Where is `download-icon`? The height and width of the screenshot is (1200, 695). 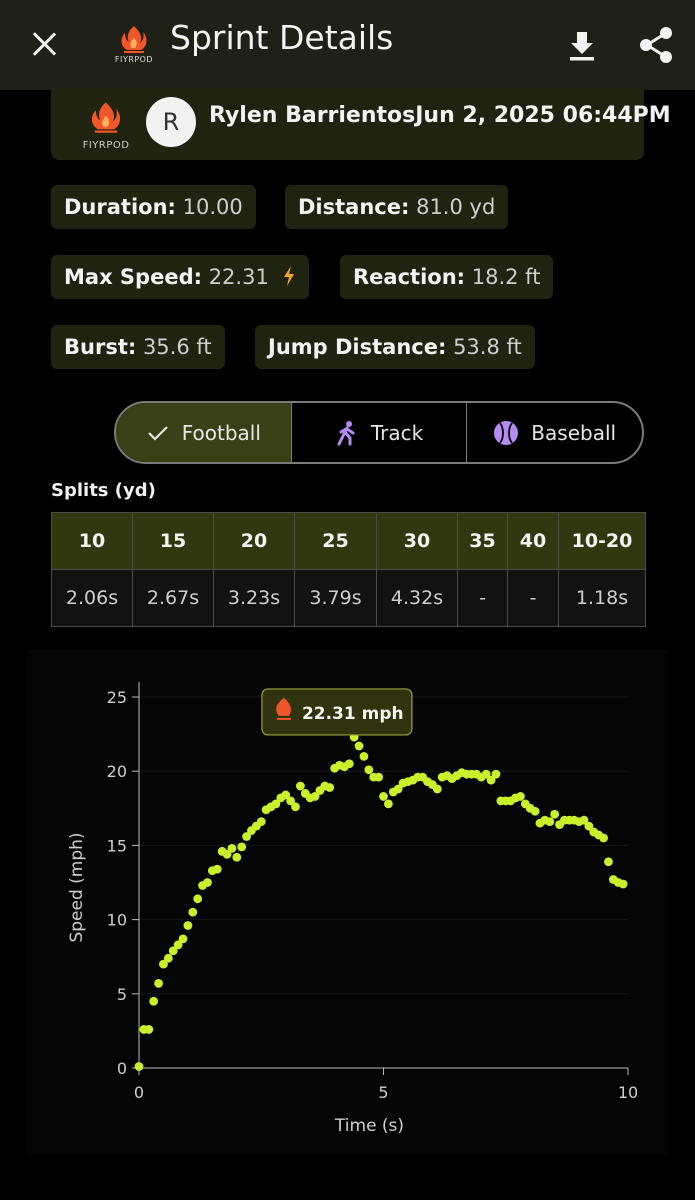
download-icon is located at coordinates (582, 46).